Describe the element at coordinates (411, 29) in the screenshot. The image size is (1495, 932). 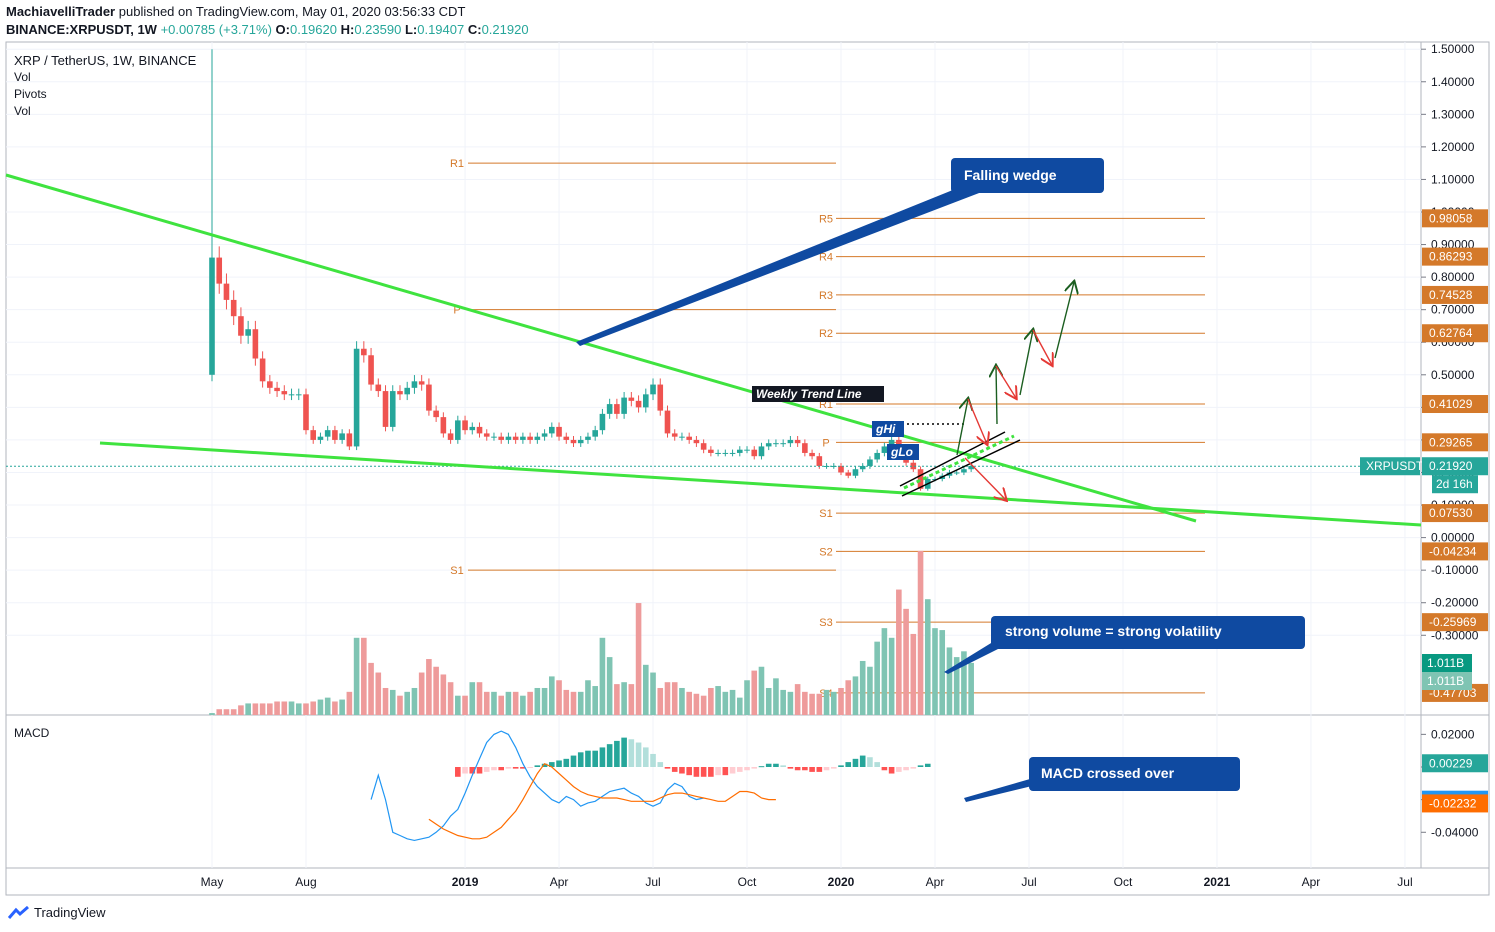
I see `low-label: L:` at that location.